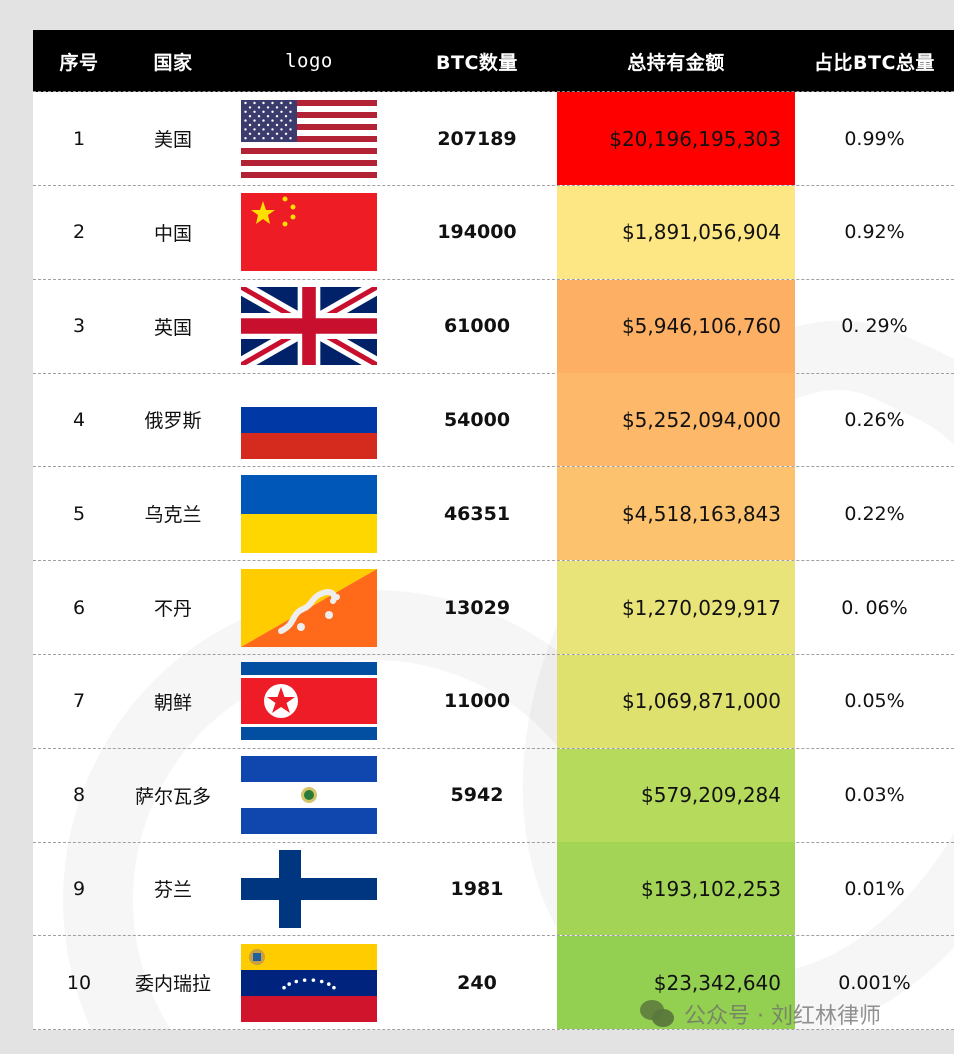 The width and height of the screenshot is (954, 1054). What do you see at coordinates (79, 982) in the screenshot?
I see `row-index: 10` at bounding box center [79, 982].